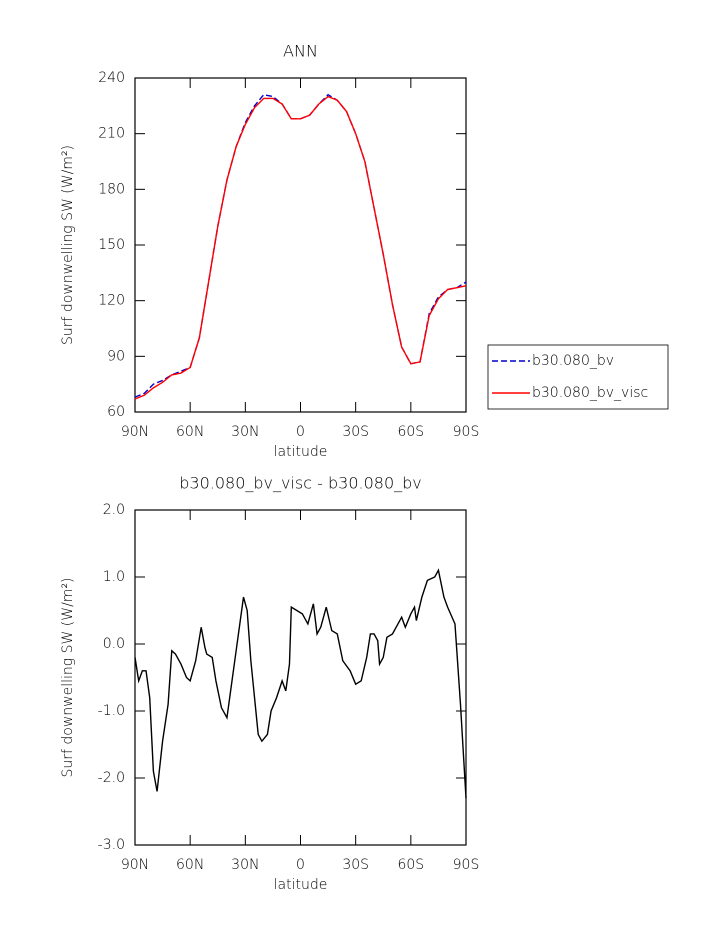 The image size is (723, 939). Describe the element at coordinates (116, 412) in the screenshot. I see `y-tick-label: 60` at that location.